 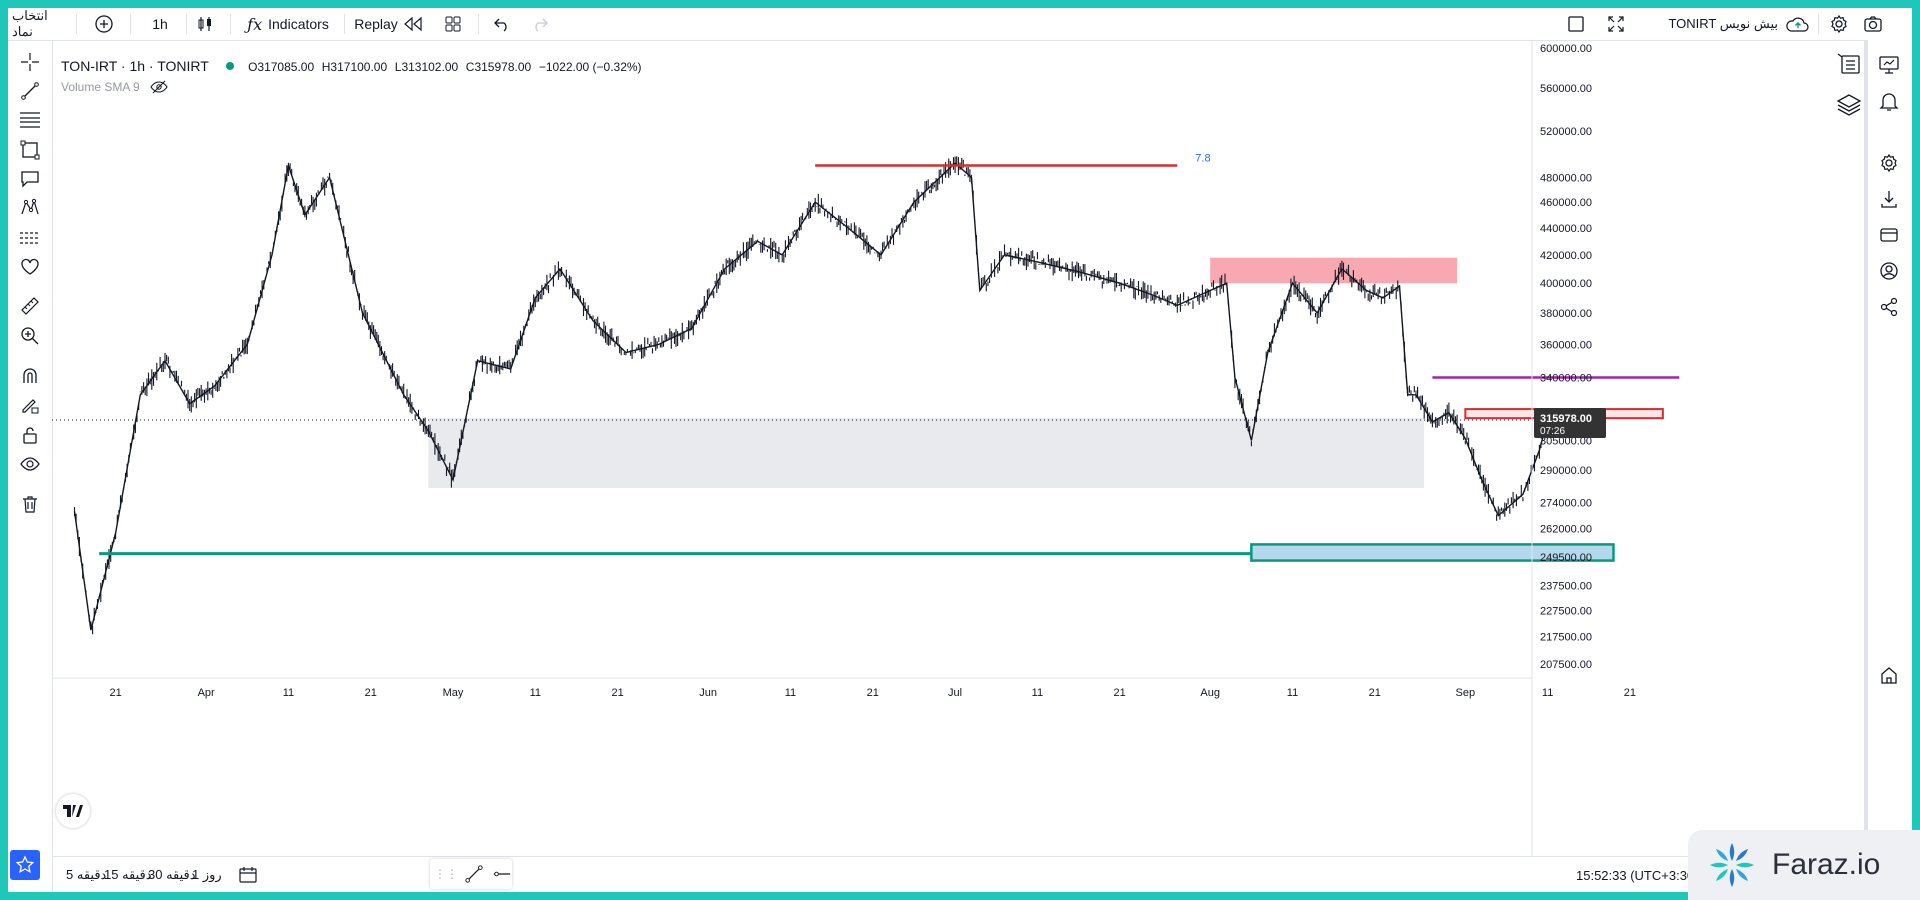 I want to click on volume-indicator-label: Volume SMA 9, so click(x=100, y=87).